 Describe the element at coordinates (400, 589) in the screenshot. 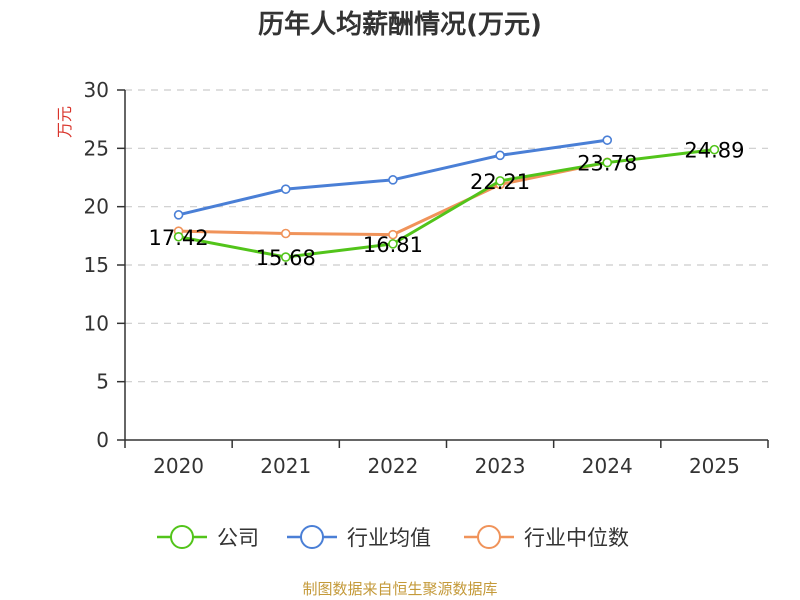

I see `source-note: 制图数据来自恒生聚源数据库` at that location.